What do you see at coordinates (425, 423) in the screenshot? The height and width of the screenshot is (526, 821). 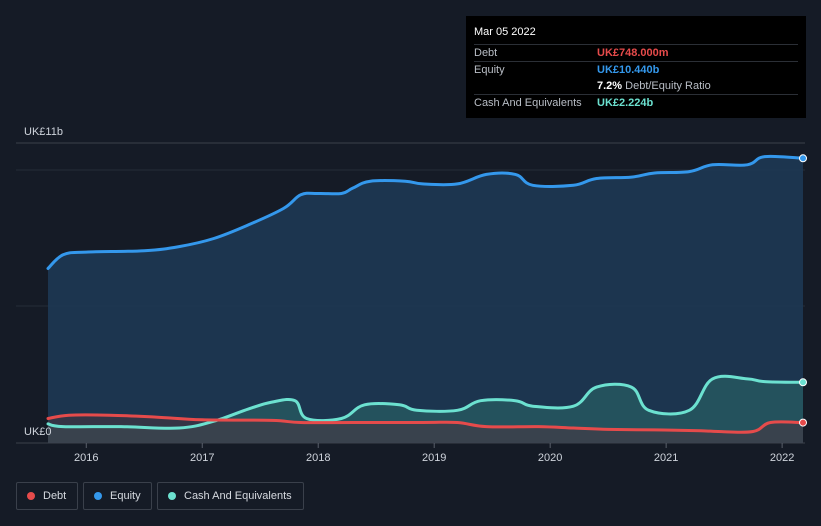 I see `debt-line` at bounding box center [425, 423].